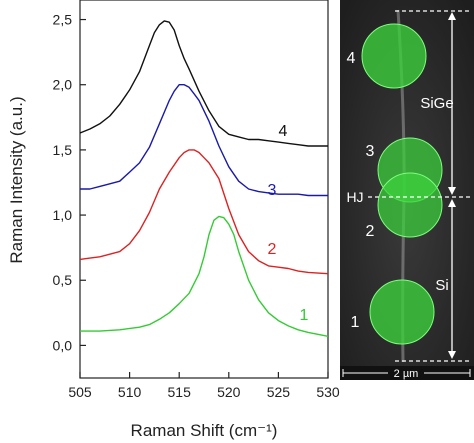  What do you see at coordinates (63, 215) in the screenshot?
I see `y-tick-label: 1,0` at bounding box center [63, 215].